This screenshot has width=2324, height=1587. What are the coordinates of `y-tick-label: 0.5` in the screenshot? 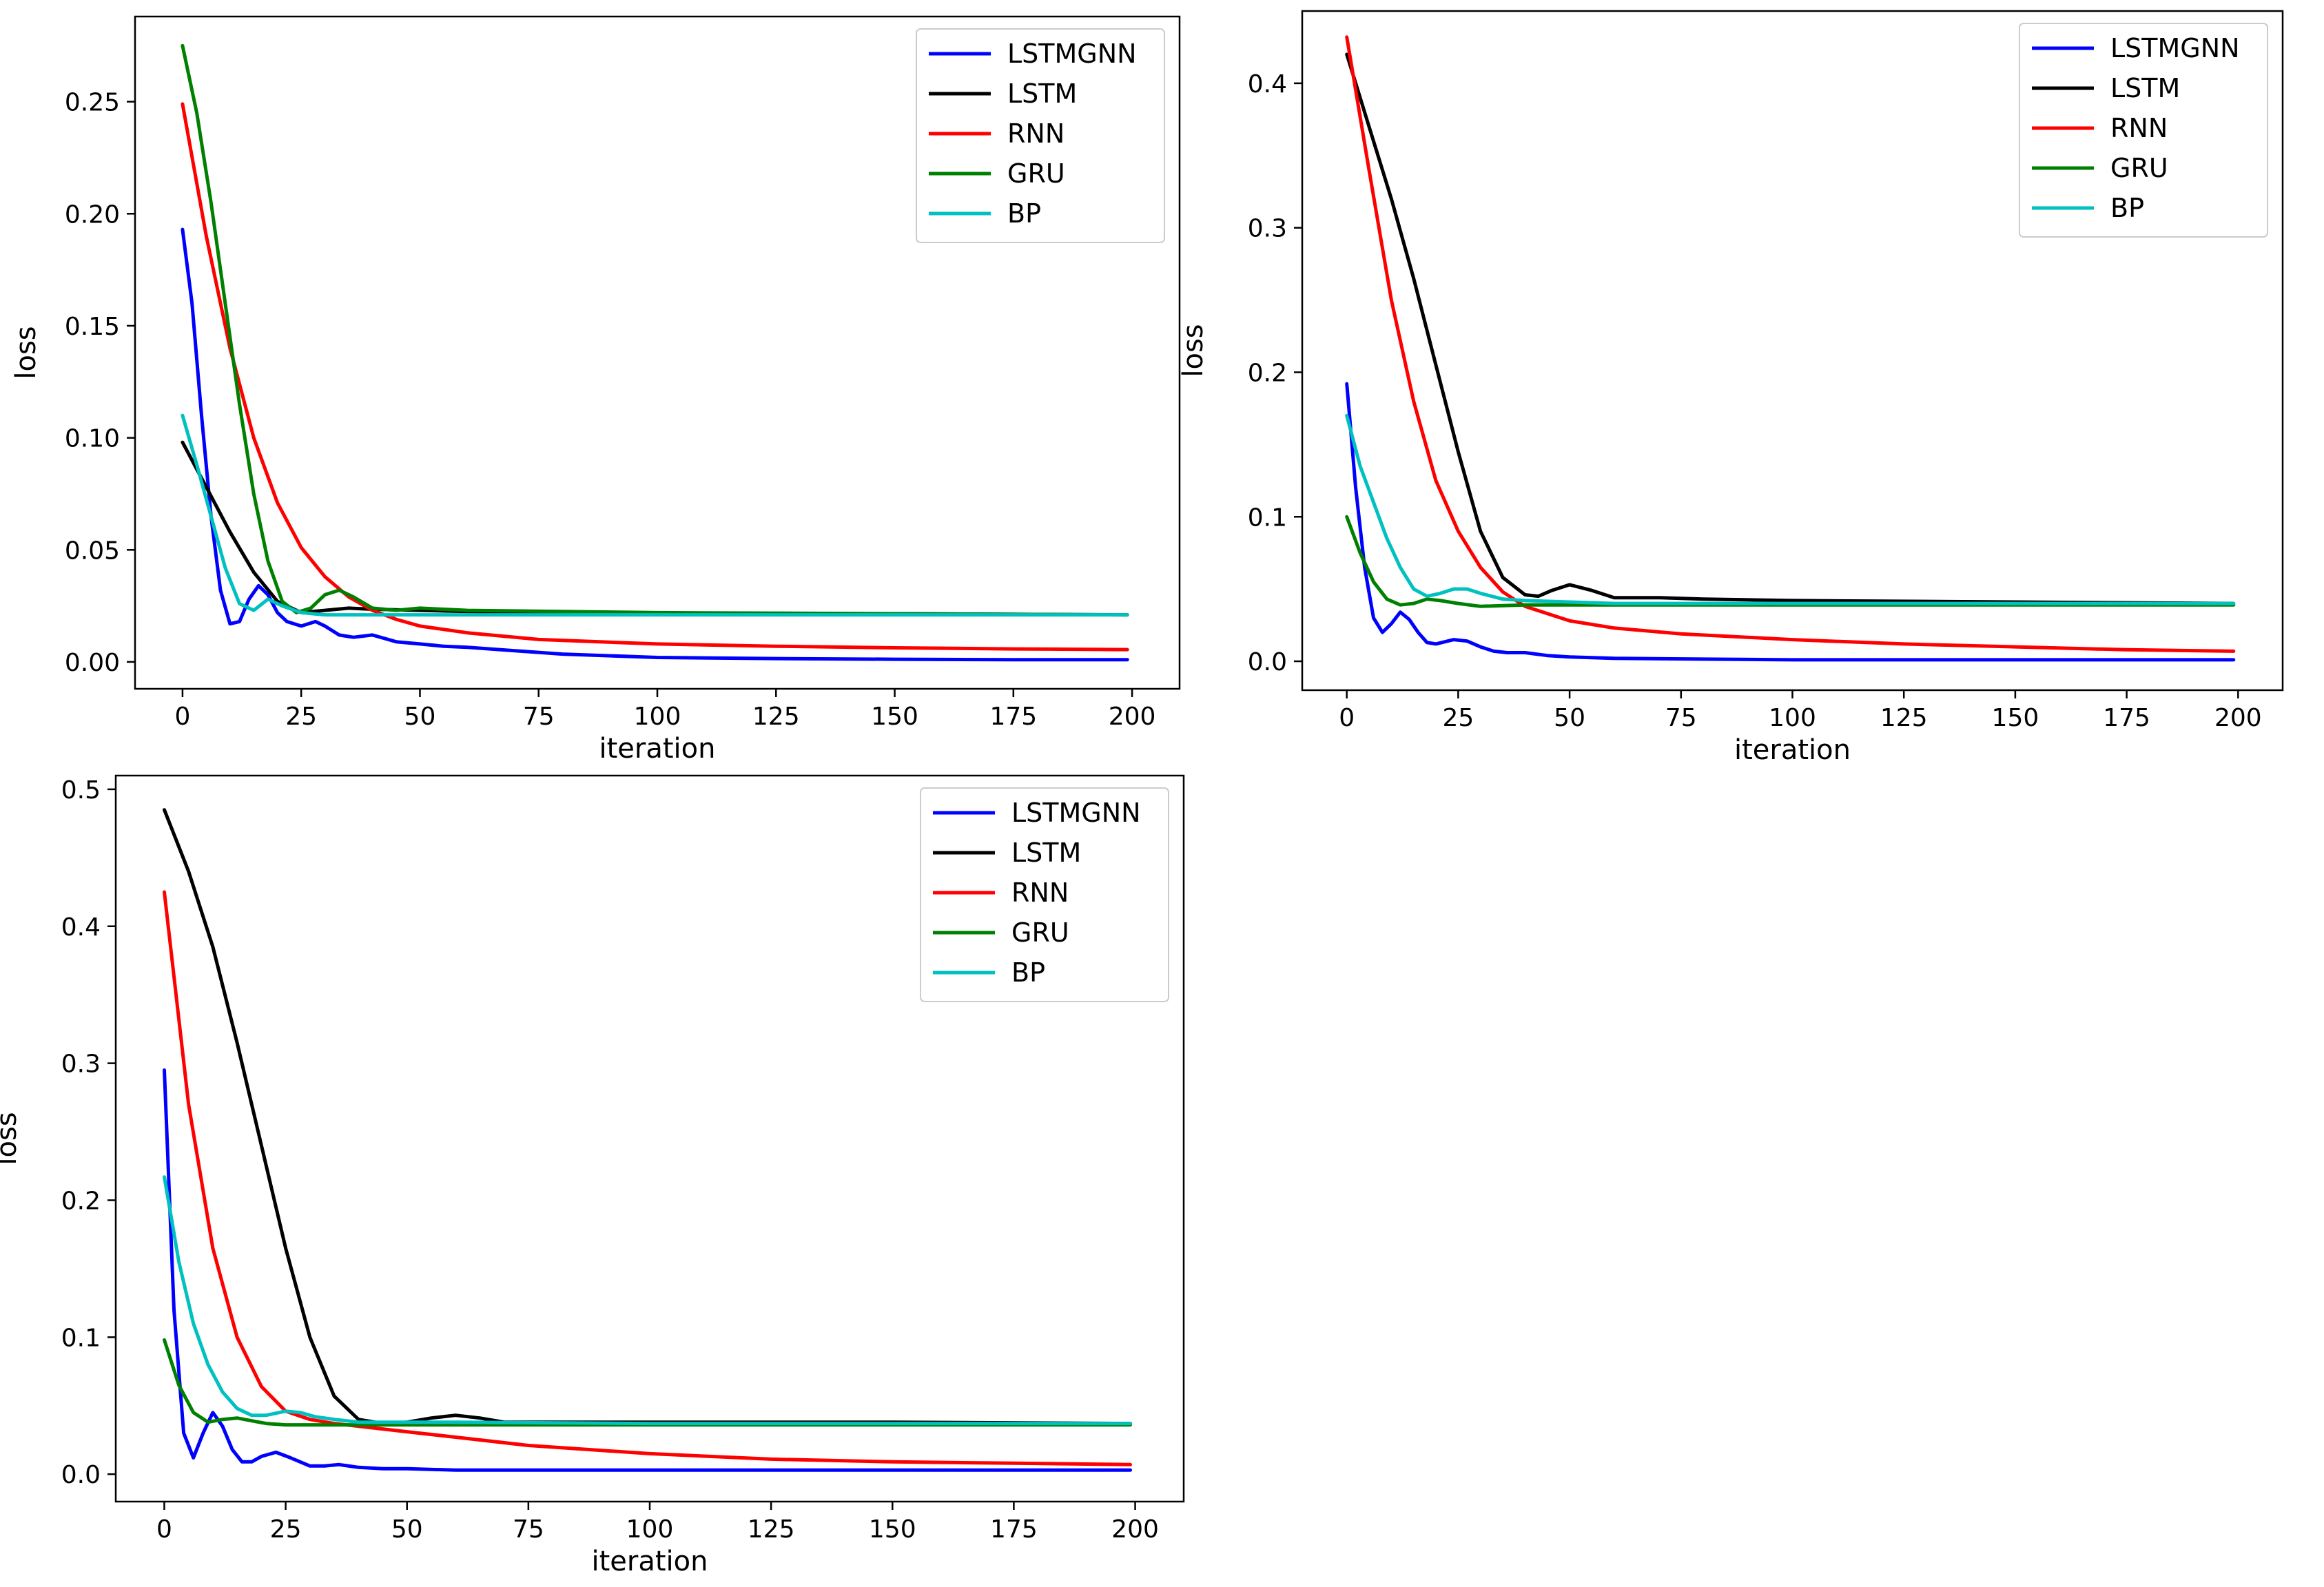 It's located at (81, 791).